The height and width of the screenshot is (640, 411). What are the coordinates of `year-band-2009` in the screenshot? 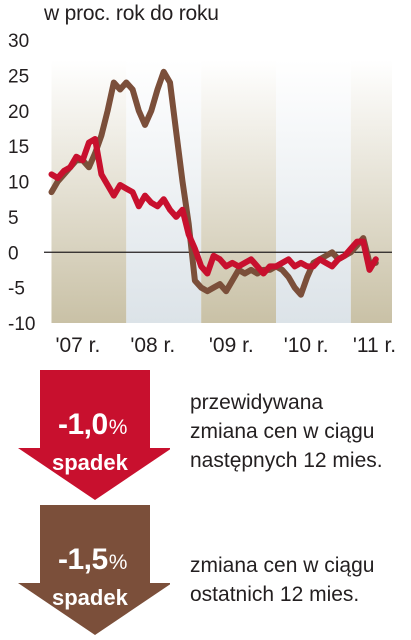 It's located at (238, 191).